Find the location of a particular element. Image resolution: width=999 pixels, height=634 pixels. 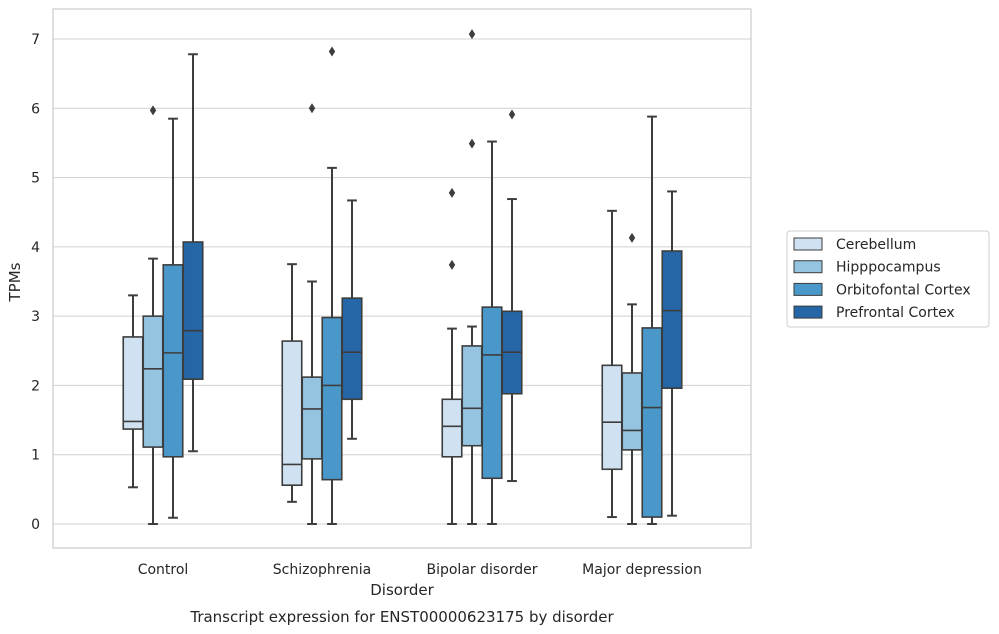

x-tick-label: Major depression is located at coordinates (642, 570).